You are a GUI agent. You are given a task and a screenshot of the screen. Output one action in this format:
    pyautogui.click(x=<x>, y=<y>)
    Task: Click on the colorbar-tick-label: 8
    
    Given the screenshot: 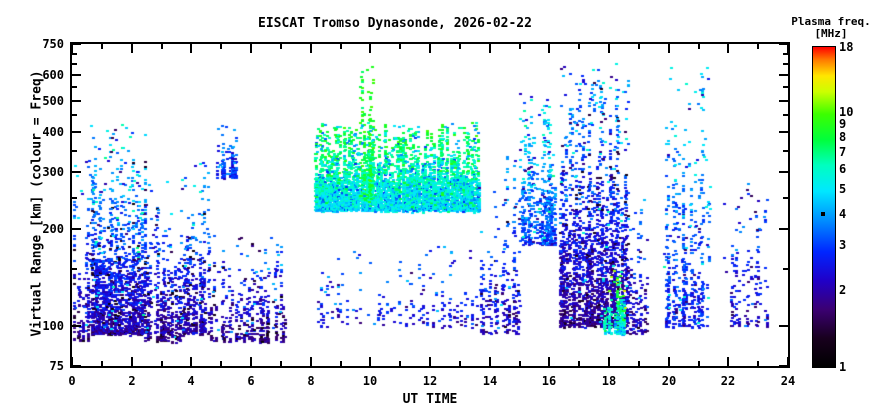 What is the action you would take?
    pyautogui.click(x=843, y=136)
    